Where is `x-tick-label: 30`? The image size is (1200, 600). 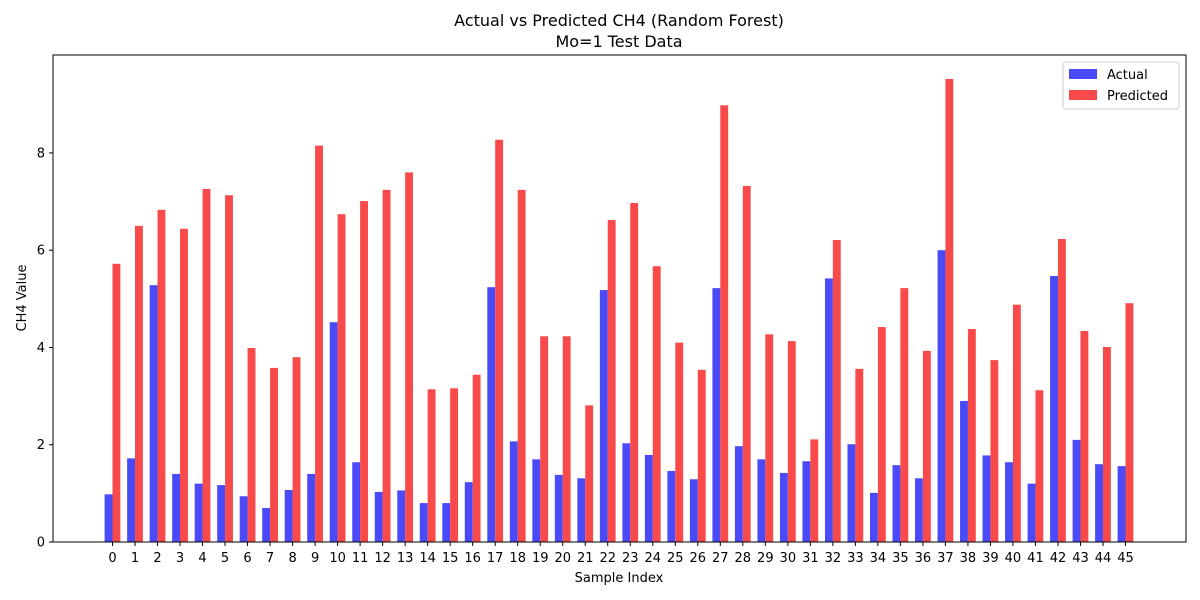 x-tick-label: 30 is located at coordinates (788, 558).